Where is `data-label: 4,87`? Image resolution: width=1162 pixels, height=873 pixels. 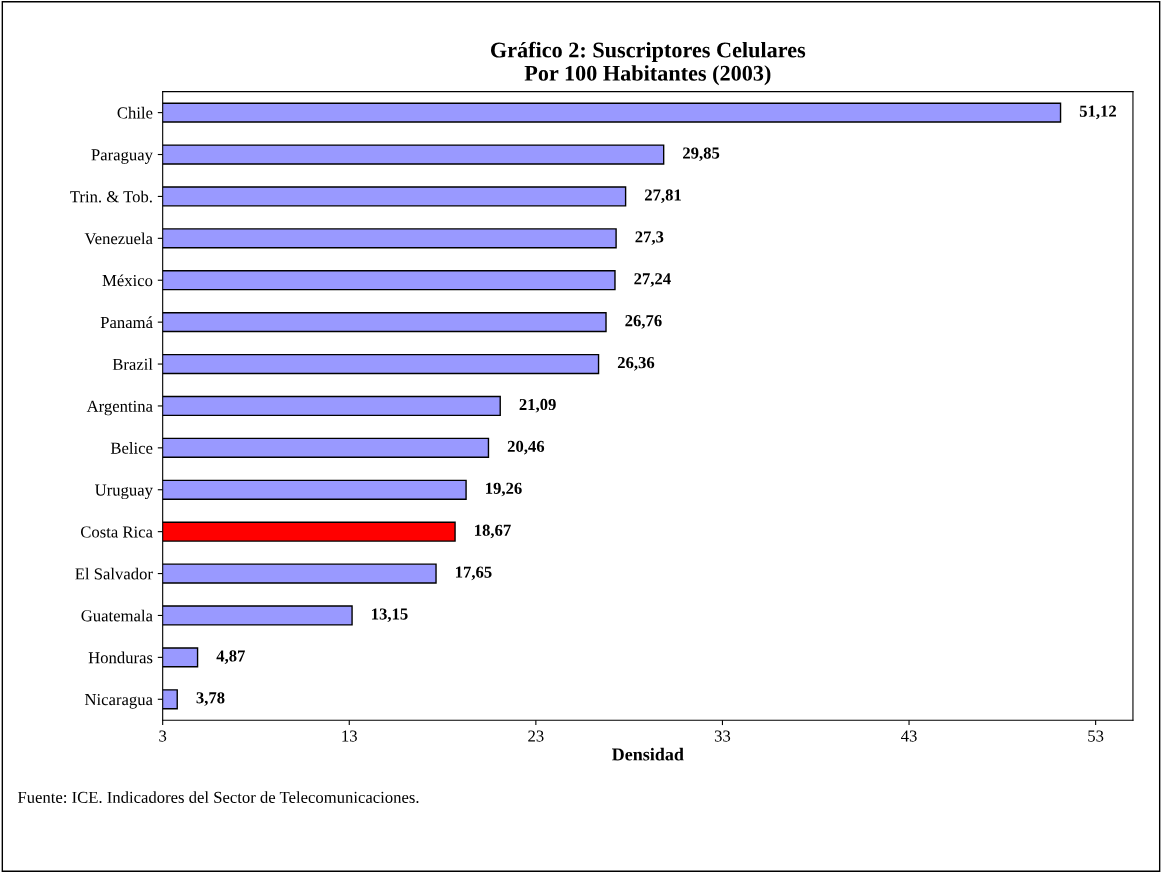
data-label: 4,87 is located at coordinates (230, 657).